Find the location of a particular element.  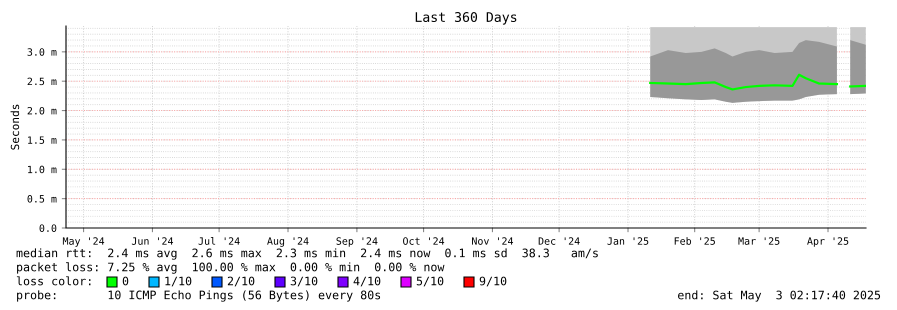

x-tick-label: May '24 is located at coordinates (83, 242).